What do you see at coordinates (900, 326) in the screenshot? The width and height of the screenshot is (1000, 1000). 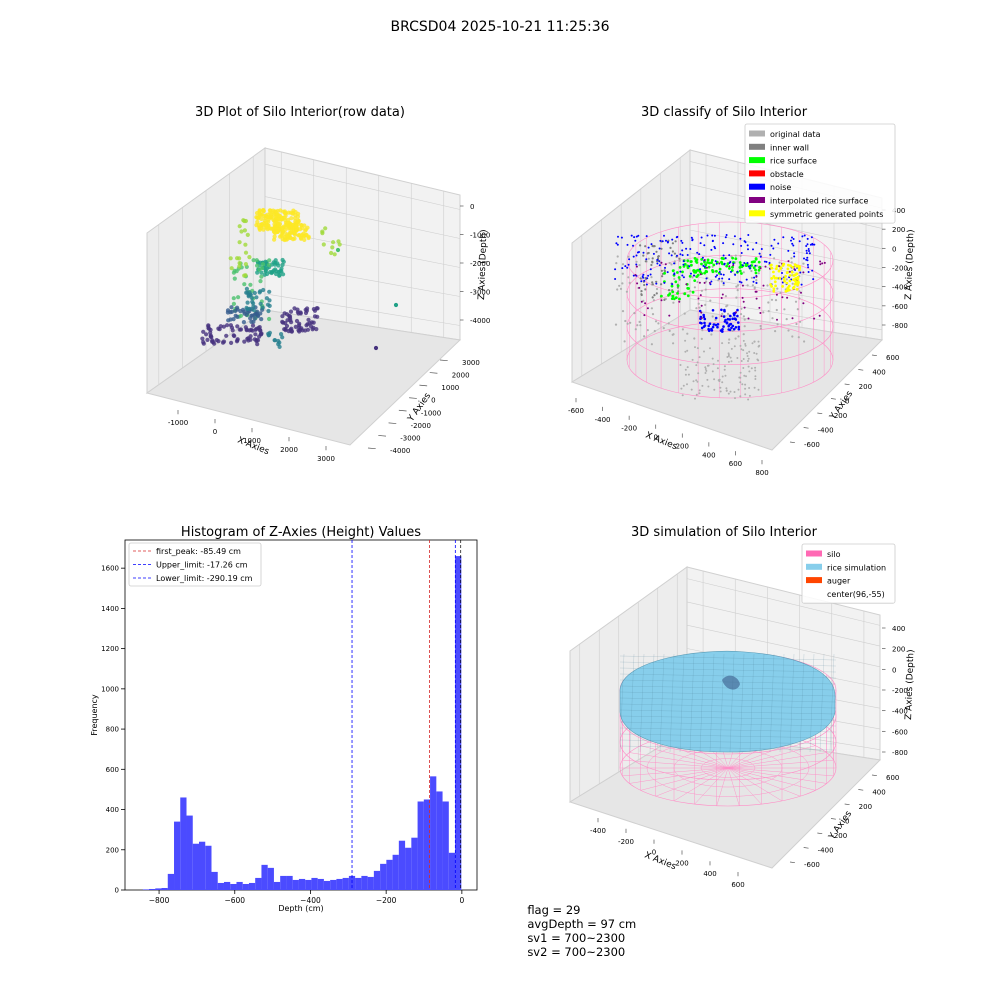 I see `cls-z-tick-label: -800` at bounding box center [900, 326].